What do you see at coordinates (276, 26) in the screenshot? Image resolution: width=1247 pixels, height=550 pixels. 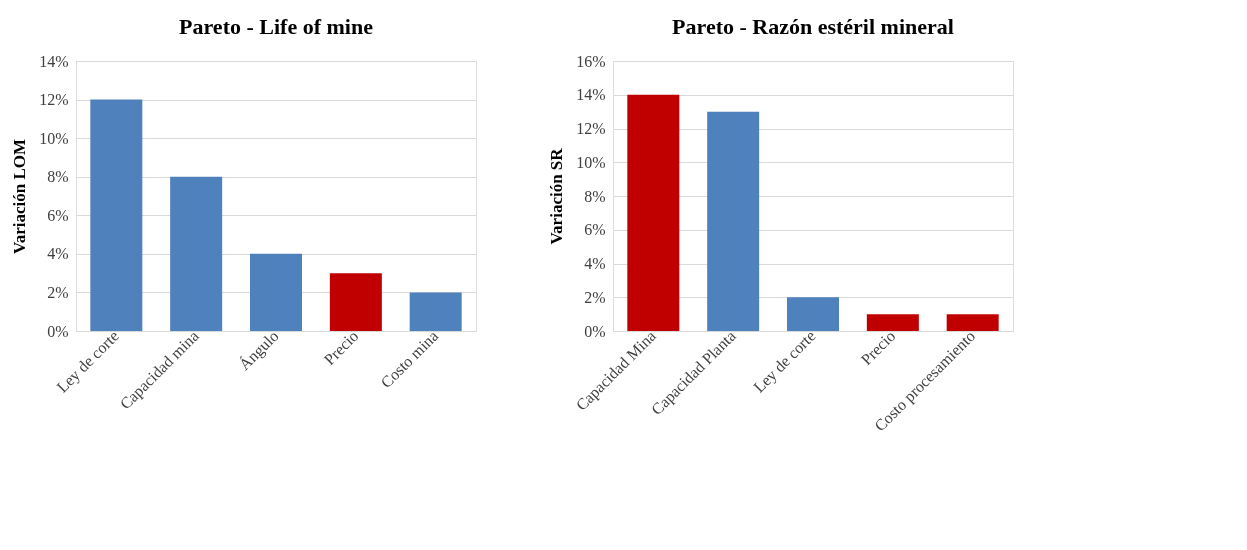 I see `chart-title: Pareto - Life of mine` at bounding box center [276, 26].